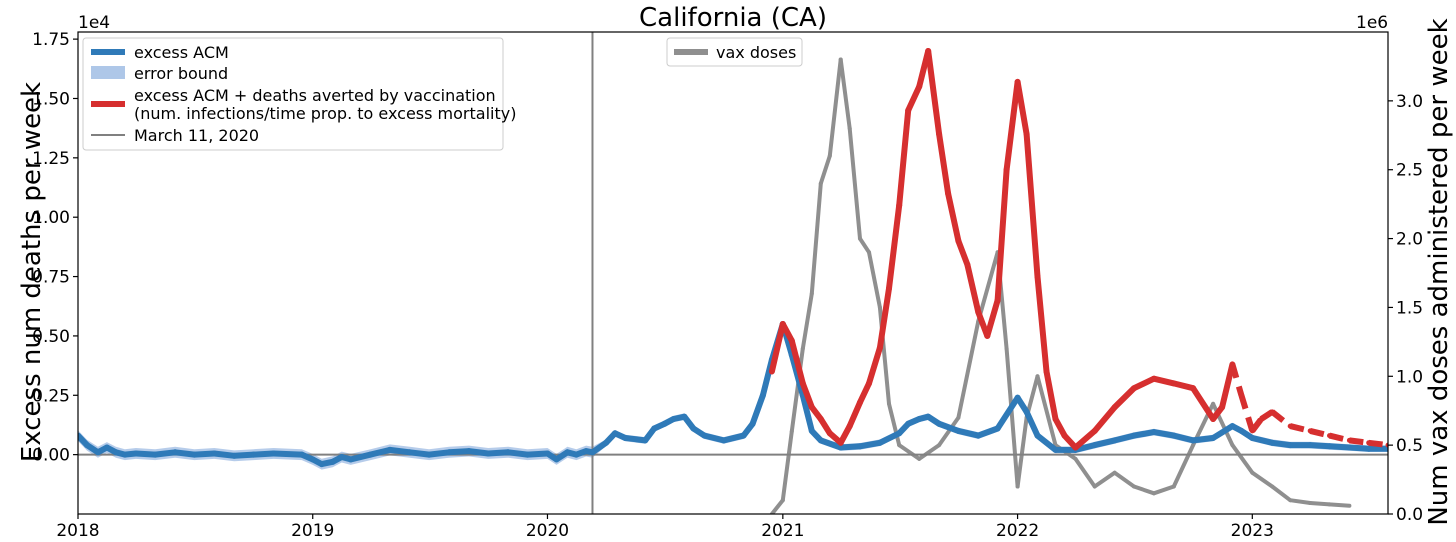 This screenshot has height=542, width=1456. What do you see at coordinates (51, 396) in the screenshot?
I see `y-left-tick-label: 0.25` at bounding box center [51, 396].